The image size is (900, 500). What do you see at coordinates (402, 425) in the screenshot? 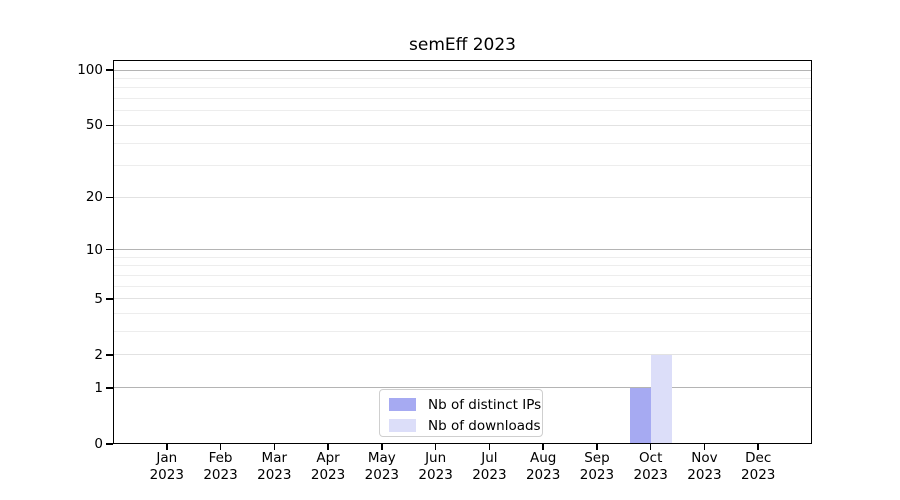
I see `legend-swatch-downloads` at bounding box center [402, 425].